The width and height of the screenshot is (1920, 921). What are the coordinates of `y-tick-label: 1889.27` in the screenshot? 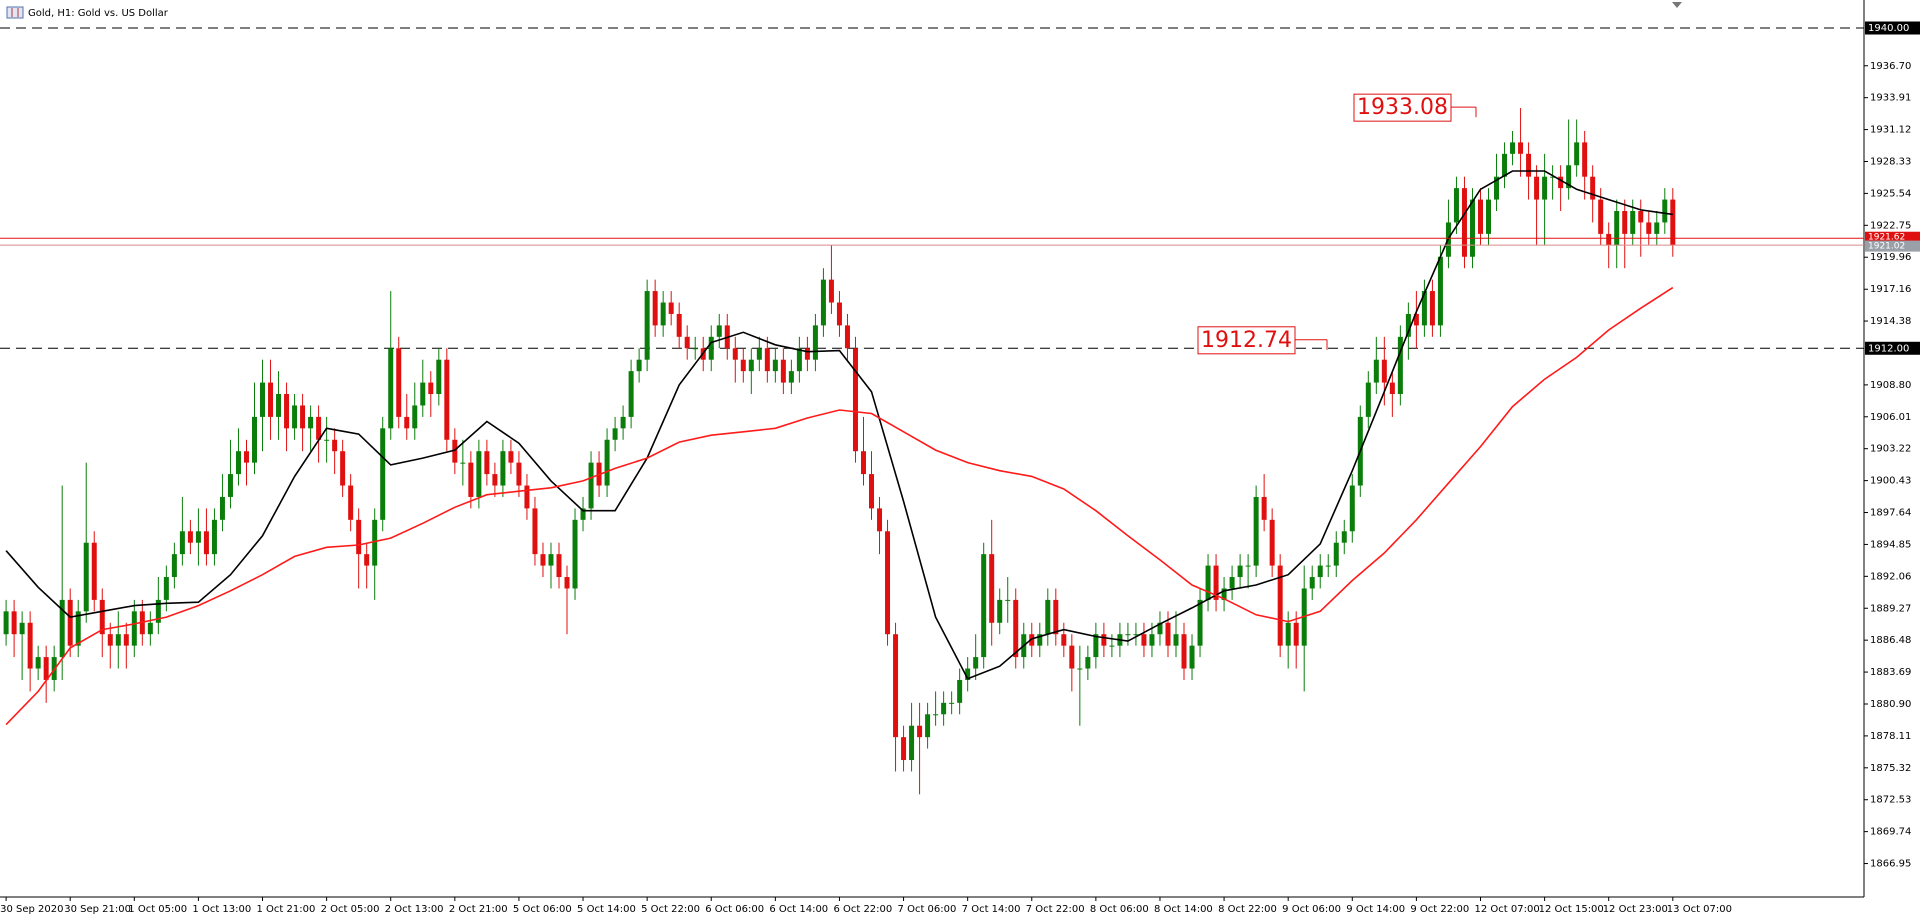 It's located at (1890, 608).